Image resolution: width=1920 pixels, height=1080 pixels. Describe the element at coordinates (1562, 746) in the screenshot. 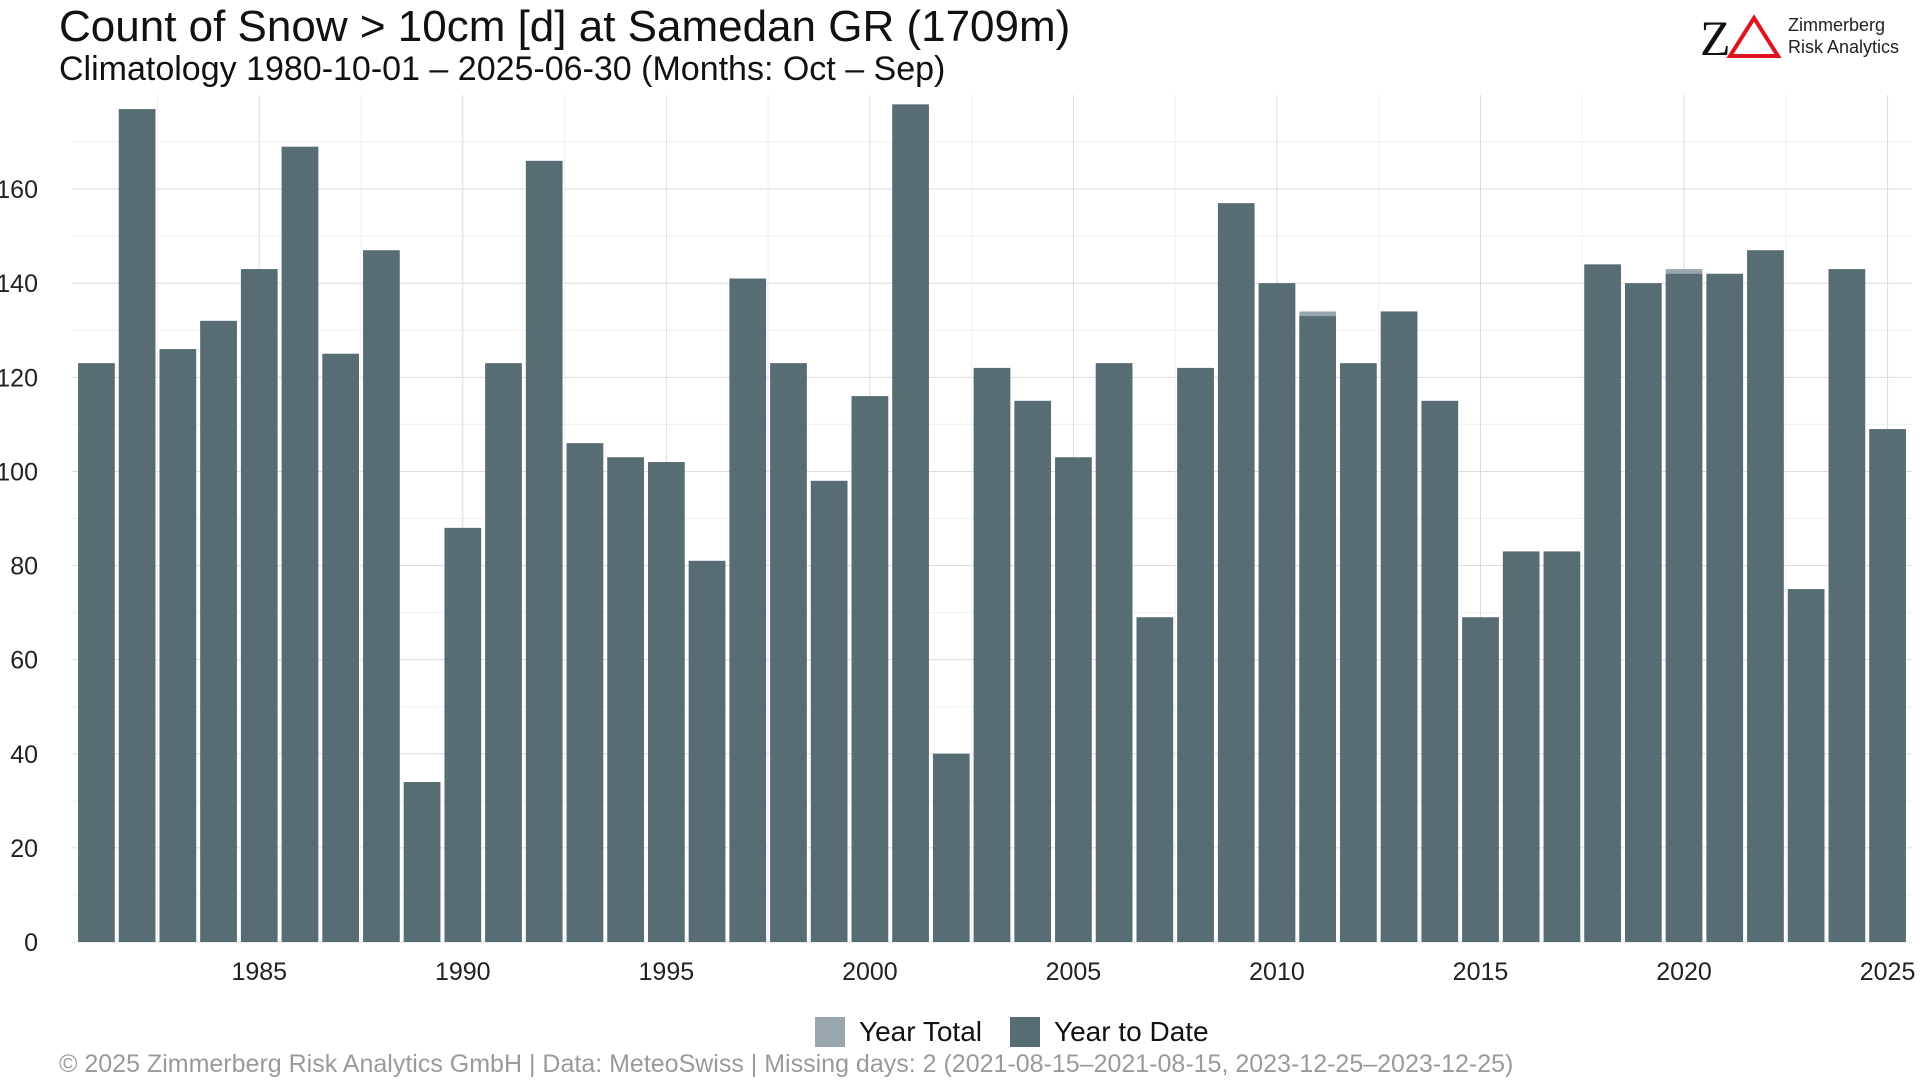

I see `bar-year-to-date-2017` at that location.